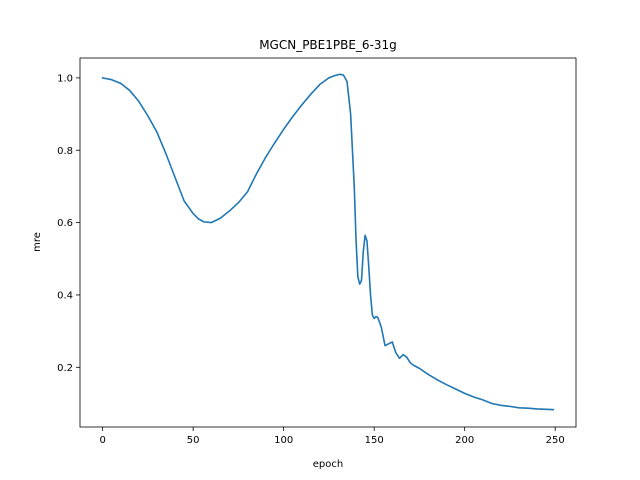  Describe the element at coordinates (65, 223) in the screenshot. I see `y-tick-label: 0.6` at that location.